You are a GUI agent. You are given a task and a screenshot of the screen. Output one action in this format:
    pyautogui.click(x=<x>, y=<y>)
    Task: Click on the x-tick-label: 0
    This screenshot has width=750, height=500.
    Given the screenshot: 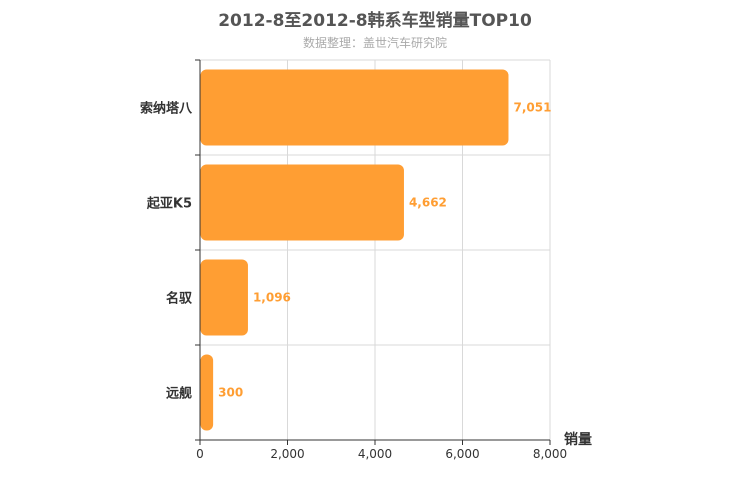 What is the action you would take?
    pyautogui.click(x=200, y=454)
    